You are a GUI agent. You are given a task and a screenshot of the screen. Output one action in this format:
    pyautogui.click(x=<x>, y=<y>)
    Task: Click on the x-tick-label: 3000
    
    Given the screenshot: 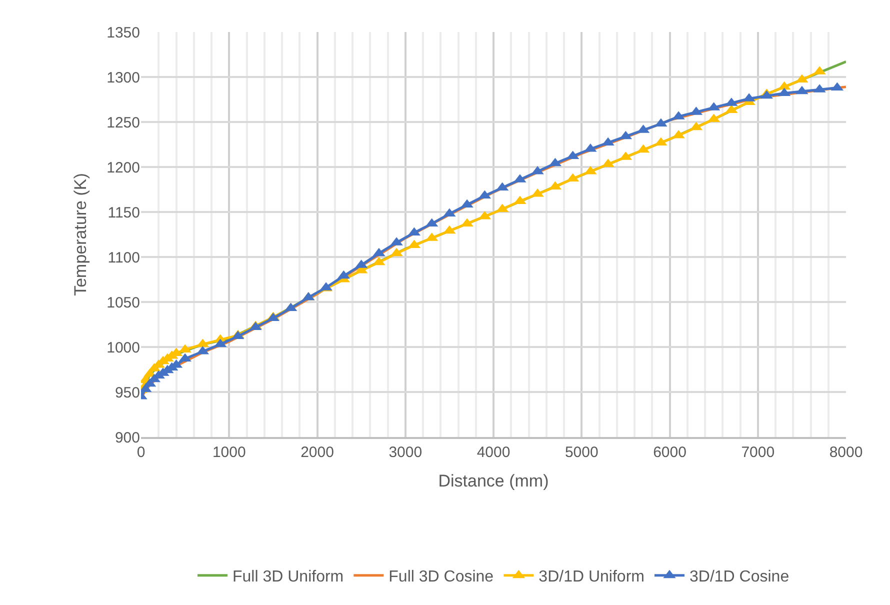 What is the action you would take?
    pyautogui.click(x=405, y=452)
    